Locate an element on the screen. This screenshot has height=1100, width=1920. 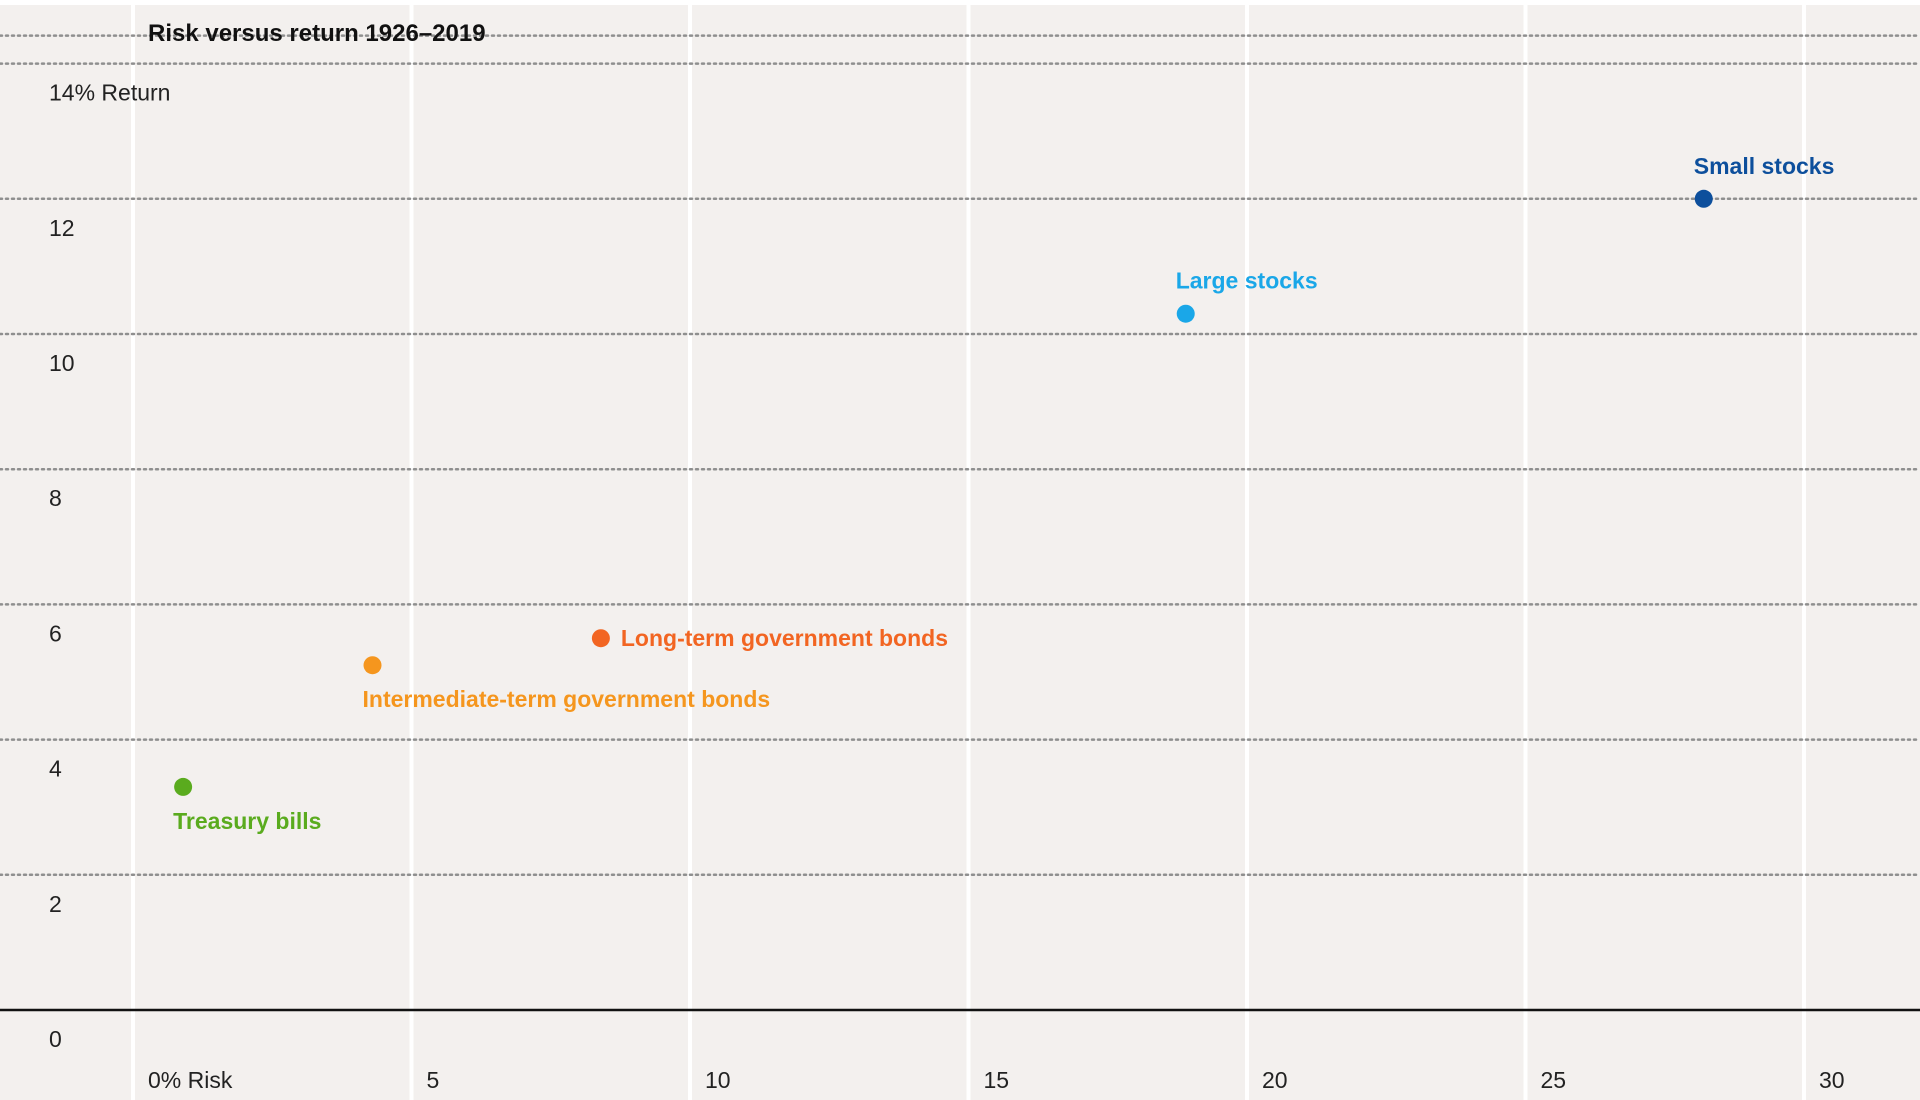
y-tick-label: 4 is located at coordinates (55, 769).